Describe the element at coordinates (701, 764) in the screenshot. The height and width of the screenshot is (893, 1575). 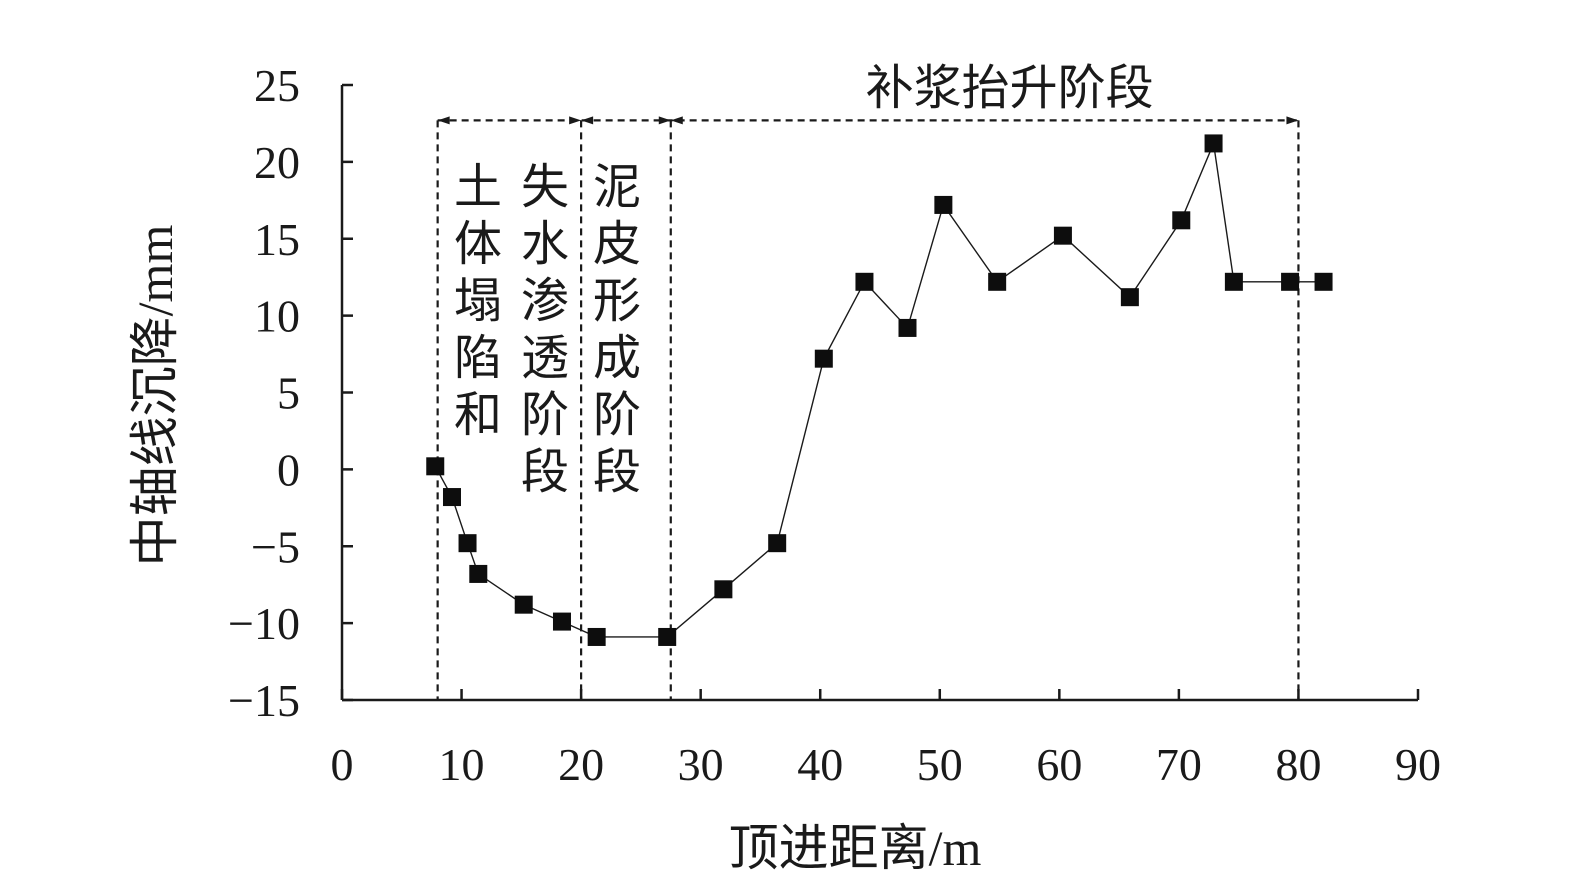
I see `x-tick-label: 30` at that location.